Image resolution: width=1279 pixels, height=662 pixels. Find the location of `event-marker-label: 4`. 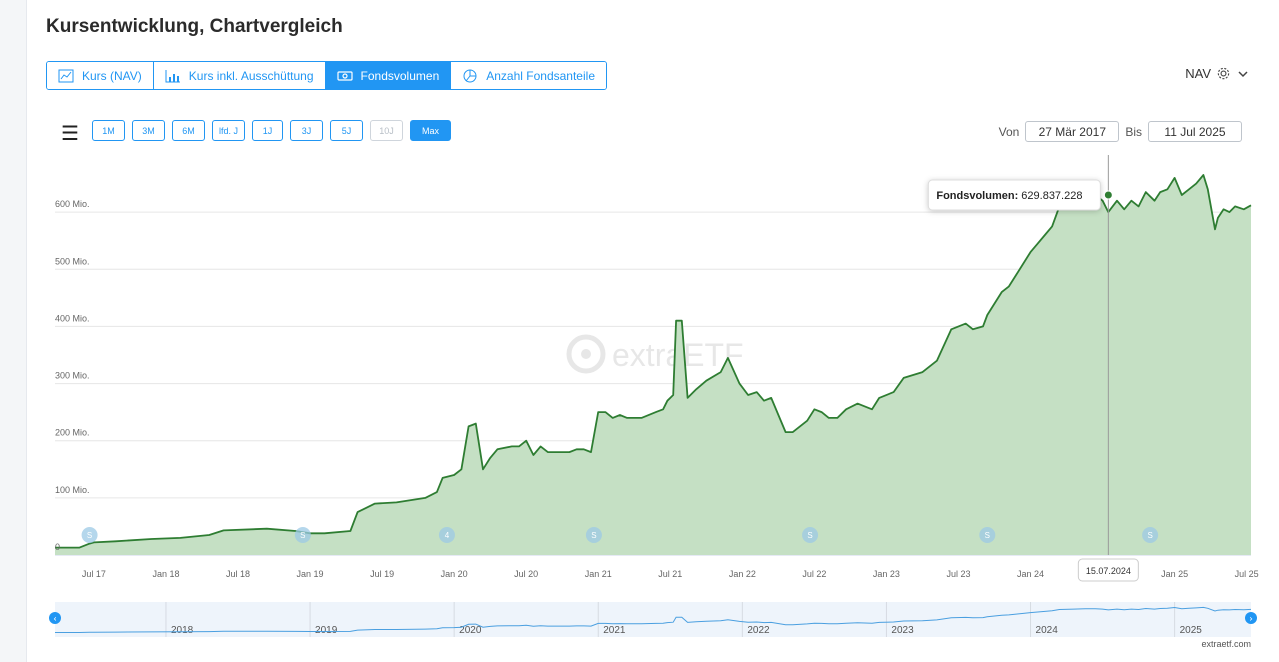

event-marker-label: 4 is located at coordinates (447, 535).